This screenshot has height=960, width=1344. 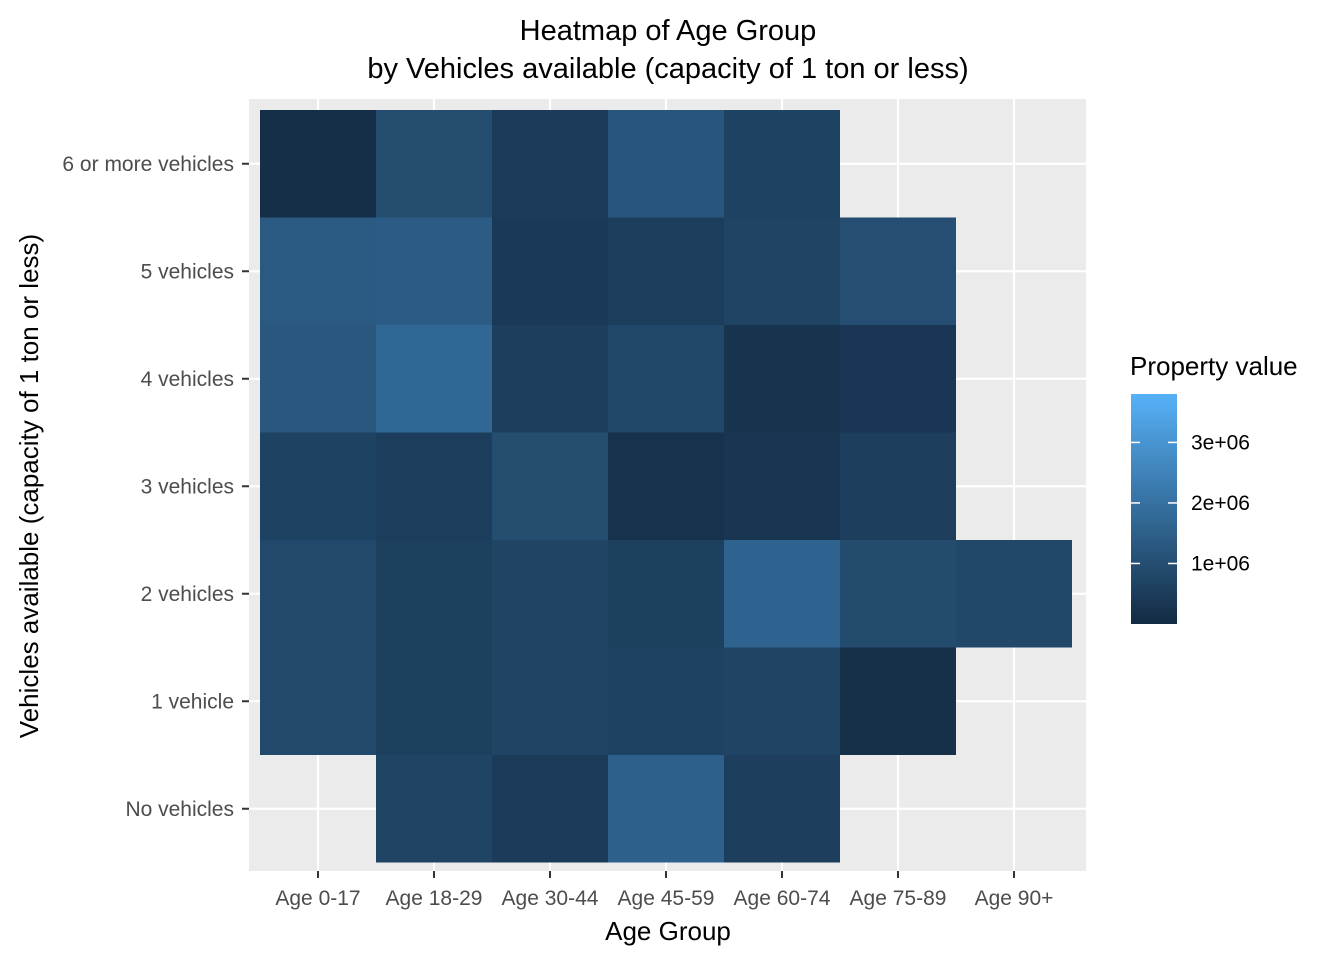 What do you see at coordinates (668, 31) in the screenshot?
I see `chart-title-line-1: Heatmap of Age Group` at bounding box center [668, 31].